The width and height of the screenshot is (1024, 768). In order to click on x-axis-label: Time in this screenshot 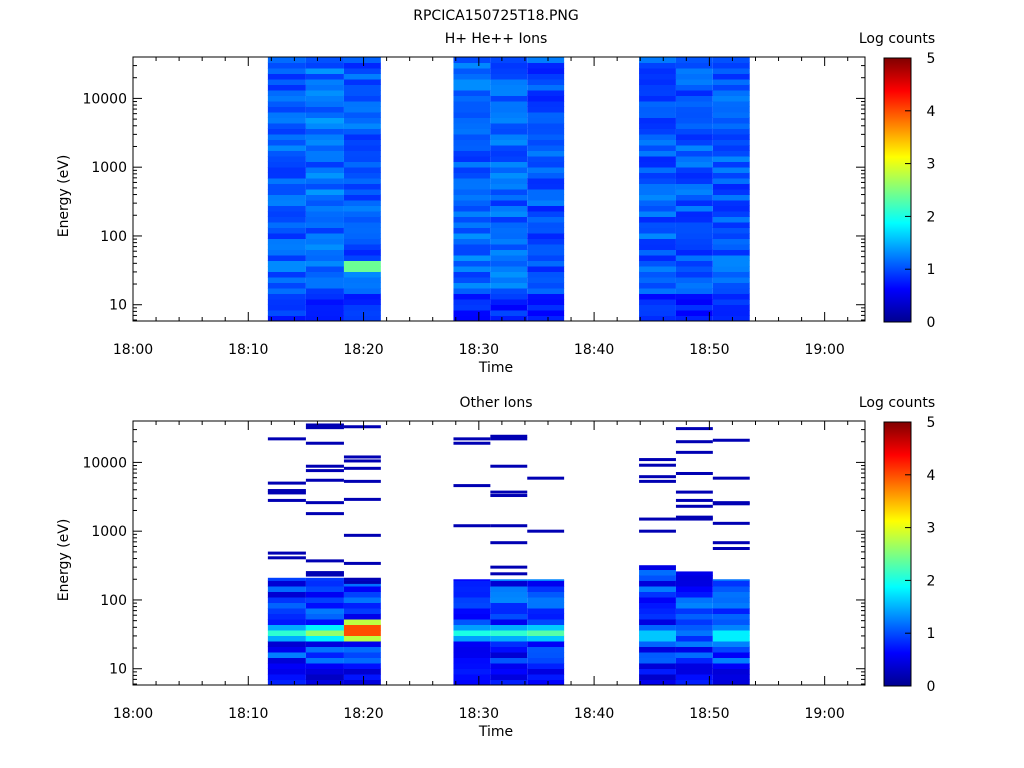, I will do `click(495, 732)`.